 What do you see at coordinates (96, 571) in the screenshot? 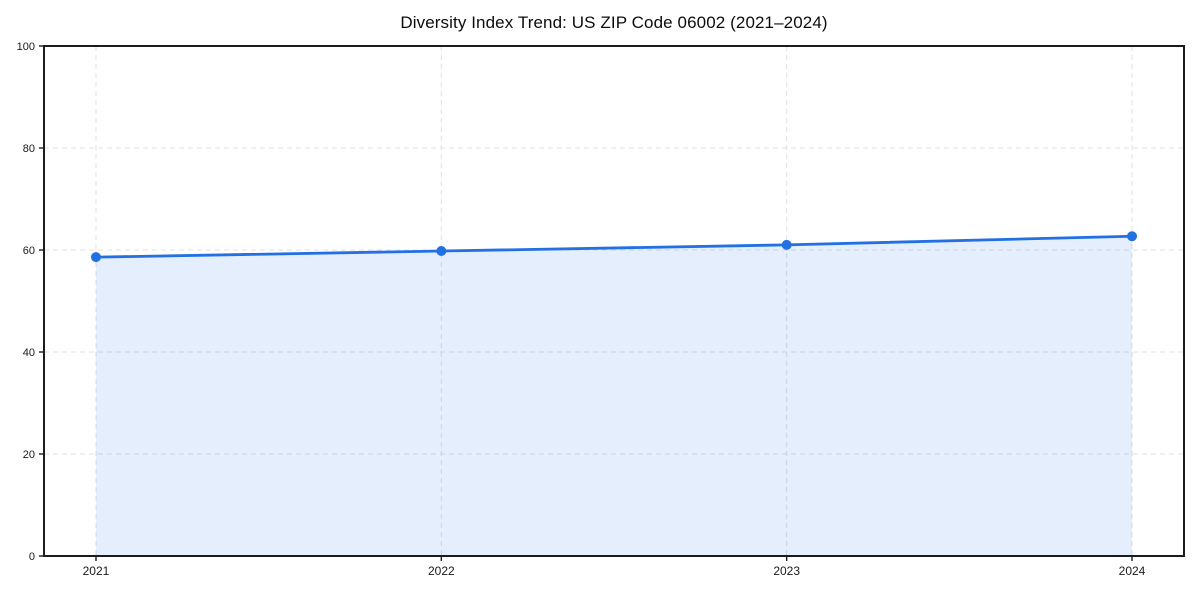
I see `x-tick-label: 2021` at bounding box center [96, 571].